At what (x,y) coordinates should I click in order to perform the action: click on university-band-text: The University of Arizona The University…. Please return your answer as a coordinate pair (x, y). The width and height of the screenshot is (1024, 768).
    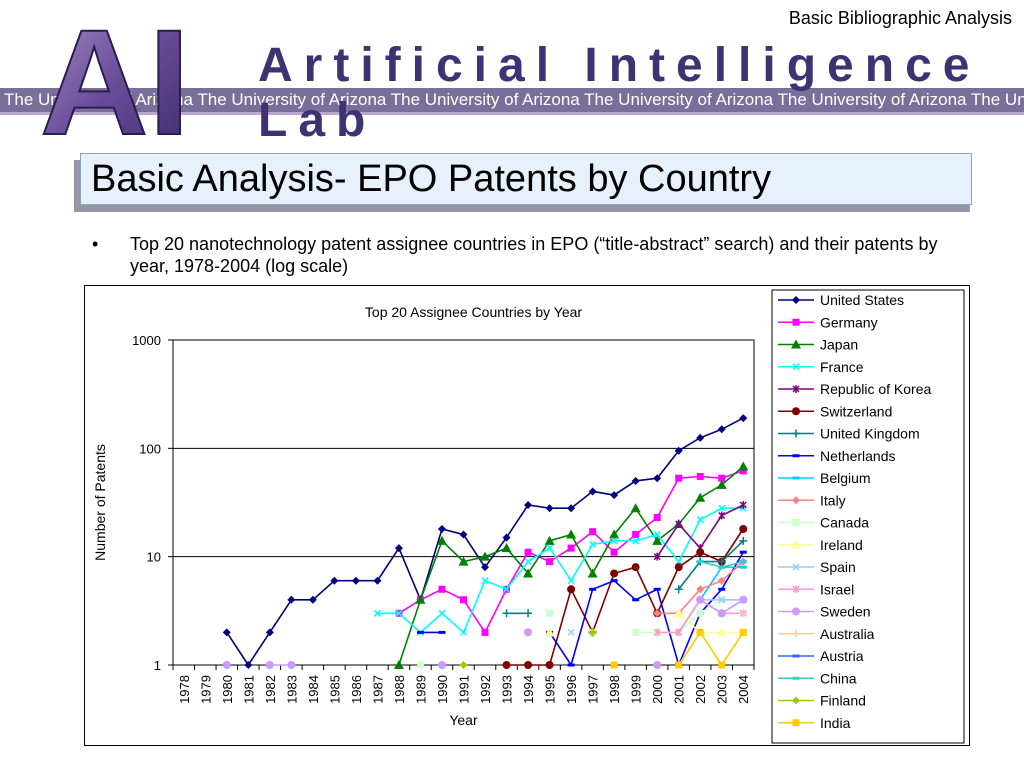
    Looking at the image, I should click on (514, 99).